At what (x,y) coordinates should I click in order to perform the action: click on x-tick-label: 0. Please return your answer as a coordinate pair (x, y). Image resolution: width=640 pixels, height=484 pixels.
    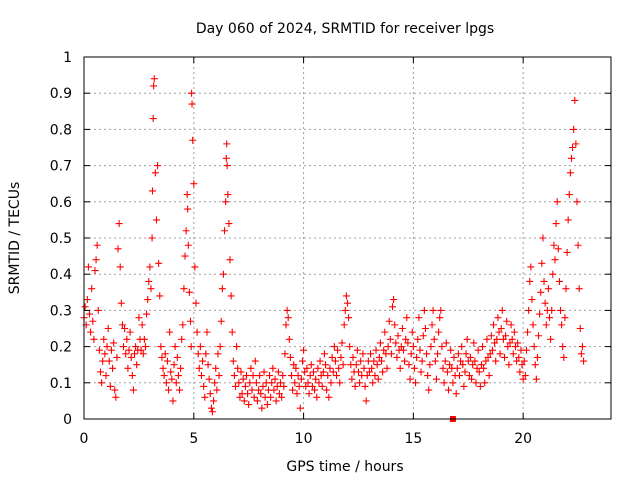
    Looking at the image, I should click on (84, 439).